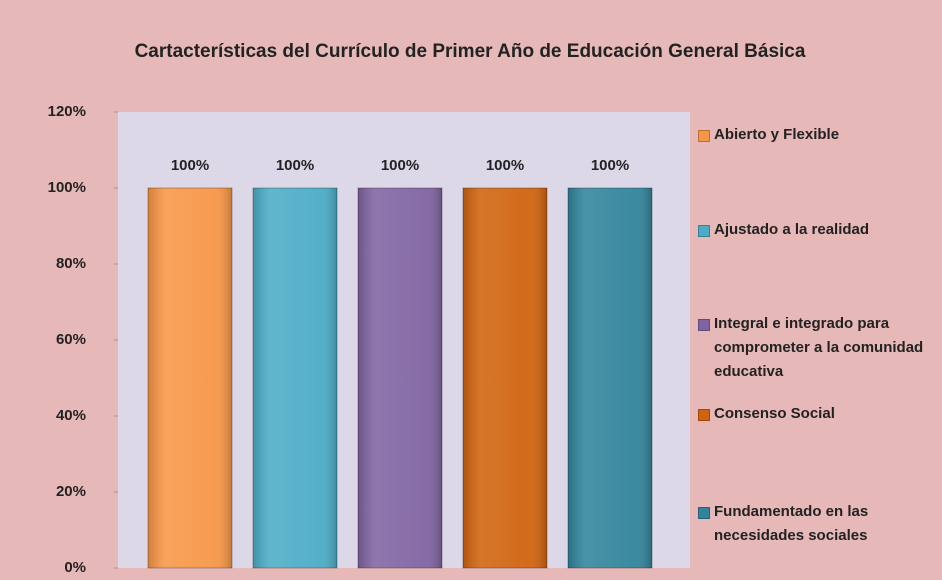 The image size is (942, 580). I want to click on legend-entry: Fundamentado en las necesidades sociales, so click(818, 524).